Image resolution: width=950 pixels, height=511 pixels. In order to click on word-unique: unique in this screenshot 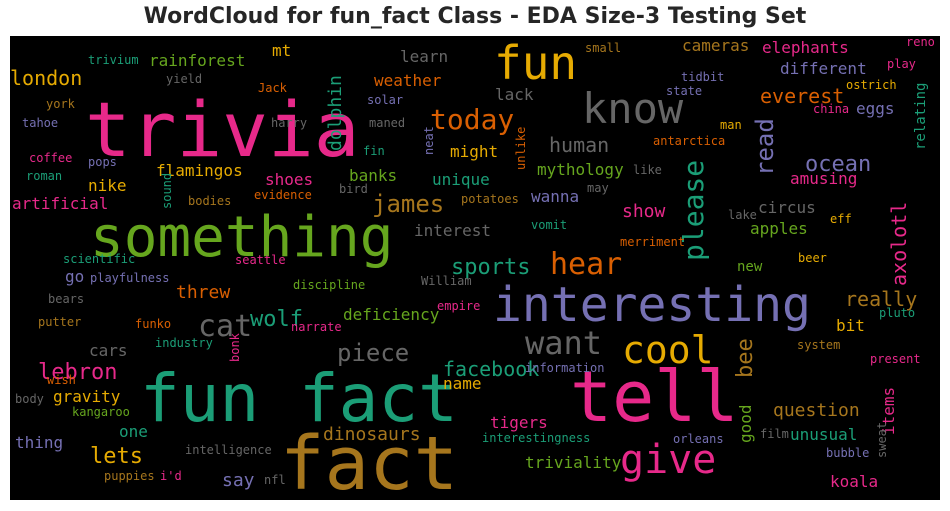, I will do `click(461, 179)`.